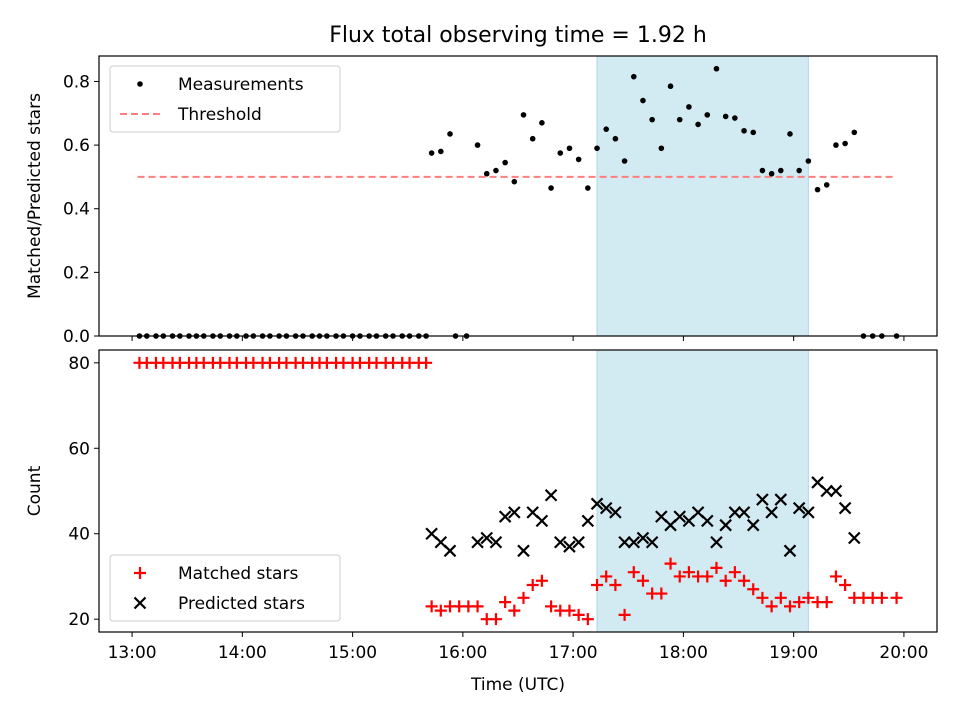  Describe the element at coordinates (76, 273) in the screenshot. I see `y-tick-label: 0.2` at that location.